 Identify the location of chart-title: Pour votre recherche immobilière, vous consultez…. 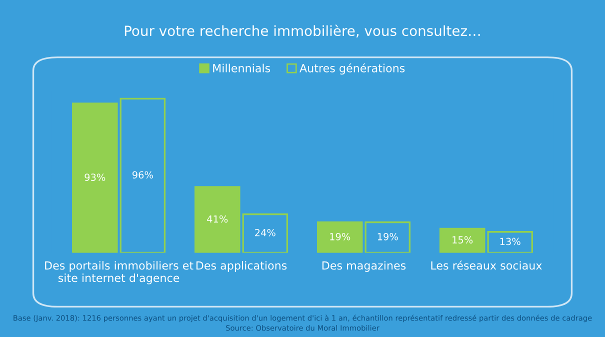
(302, 31).